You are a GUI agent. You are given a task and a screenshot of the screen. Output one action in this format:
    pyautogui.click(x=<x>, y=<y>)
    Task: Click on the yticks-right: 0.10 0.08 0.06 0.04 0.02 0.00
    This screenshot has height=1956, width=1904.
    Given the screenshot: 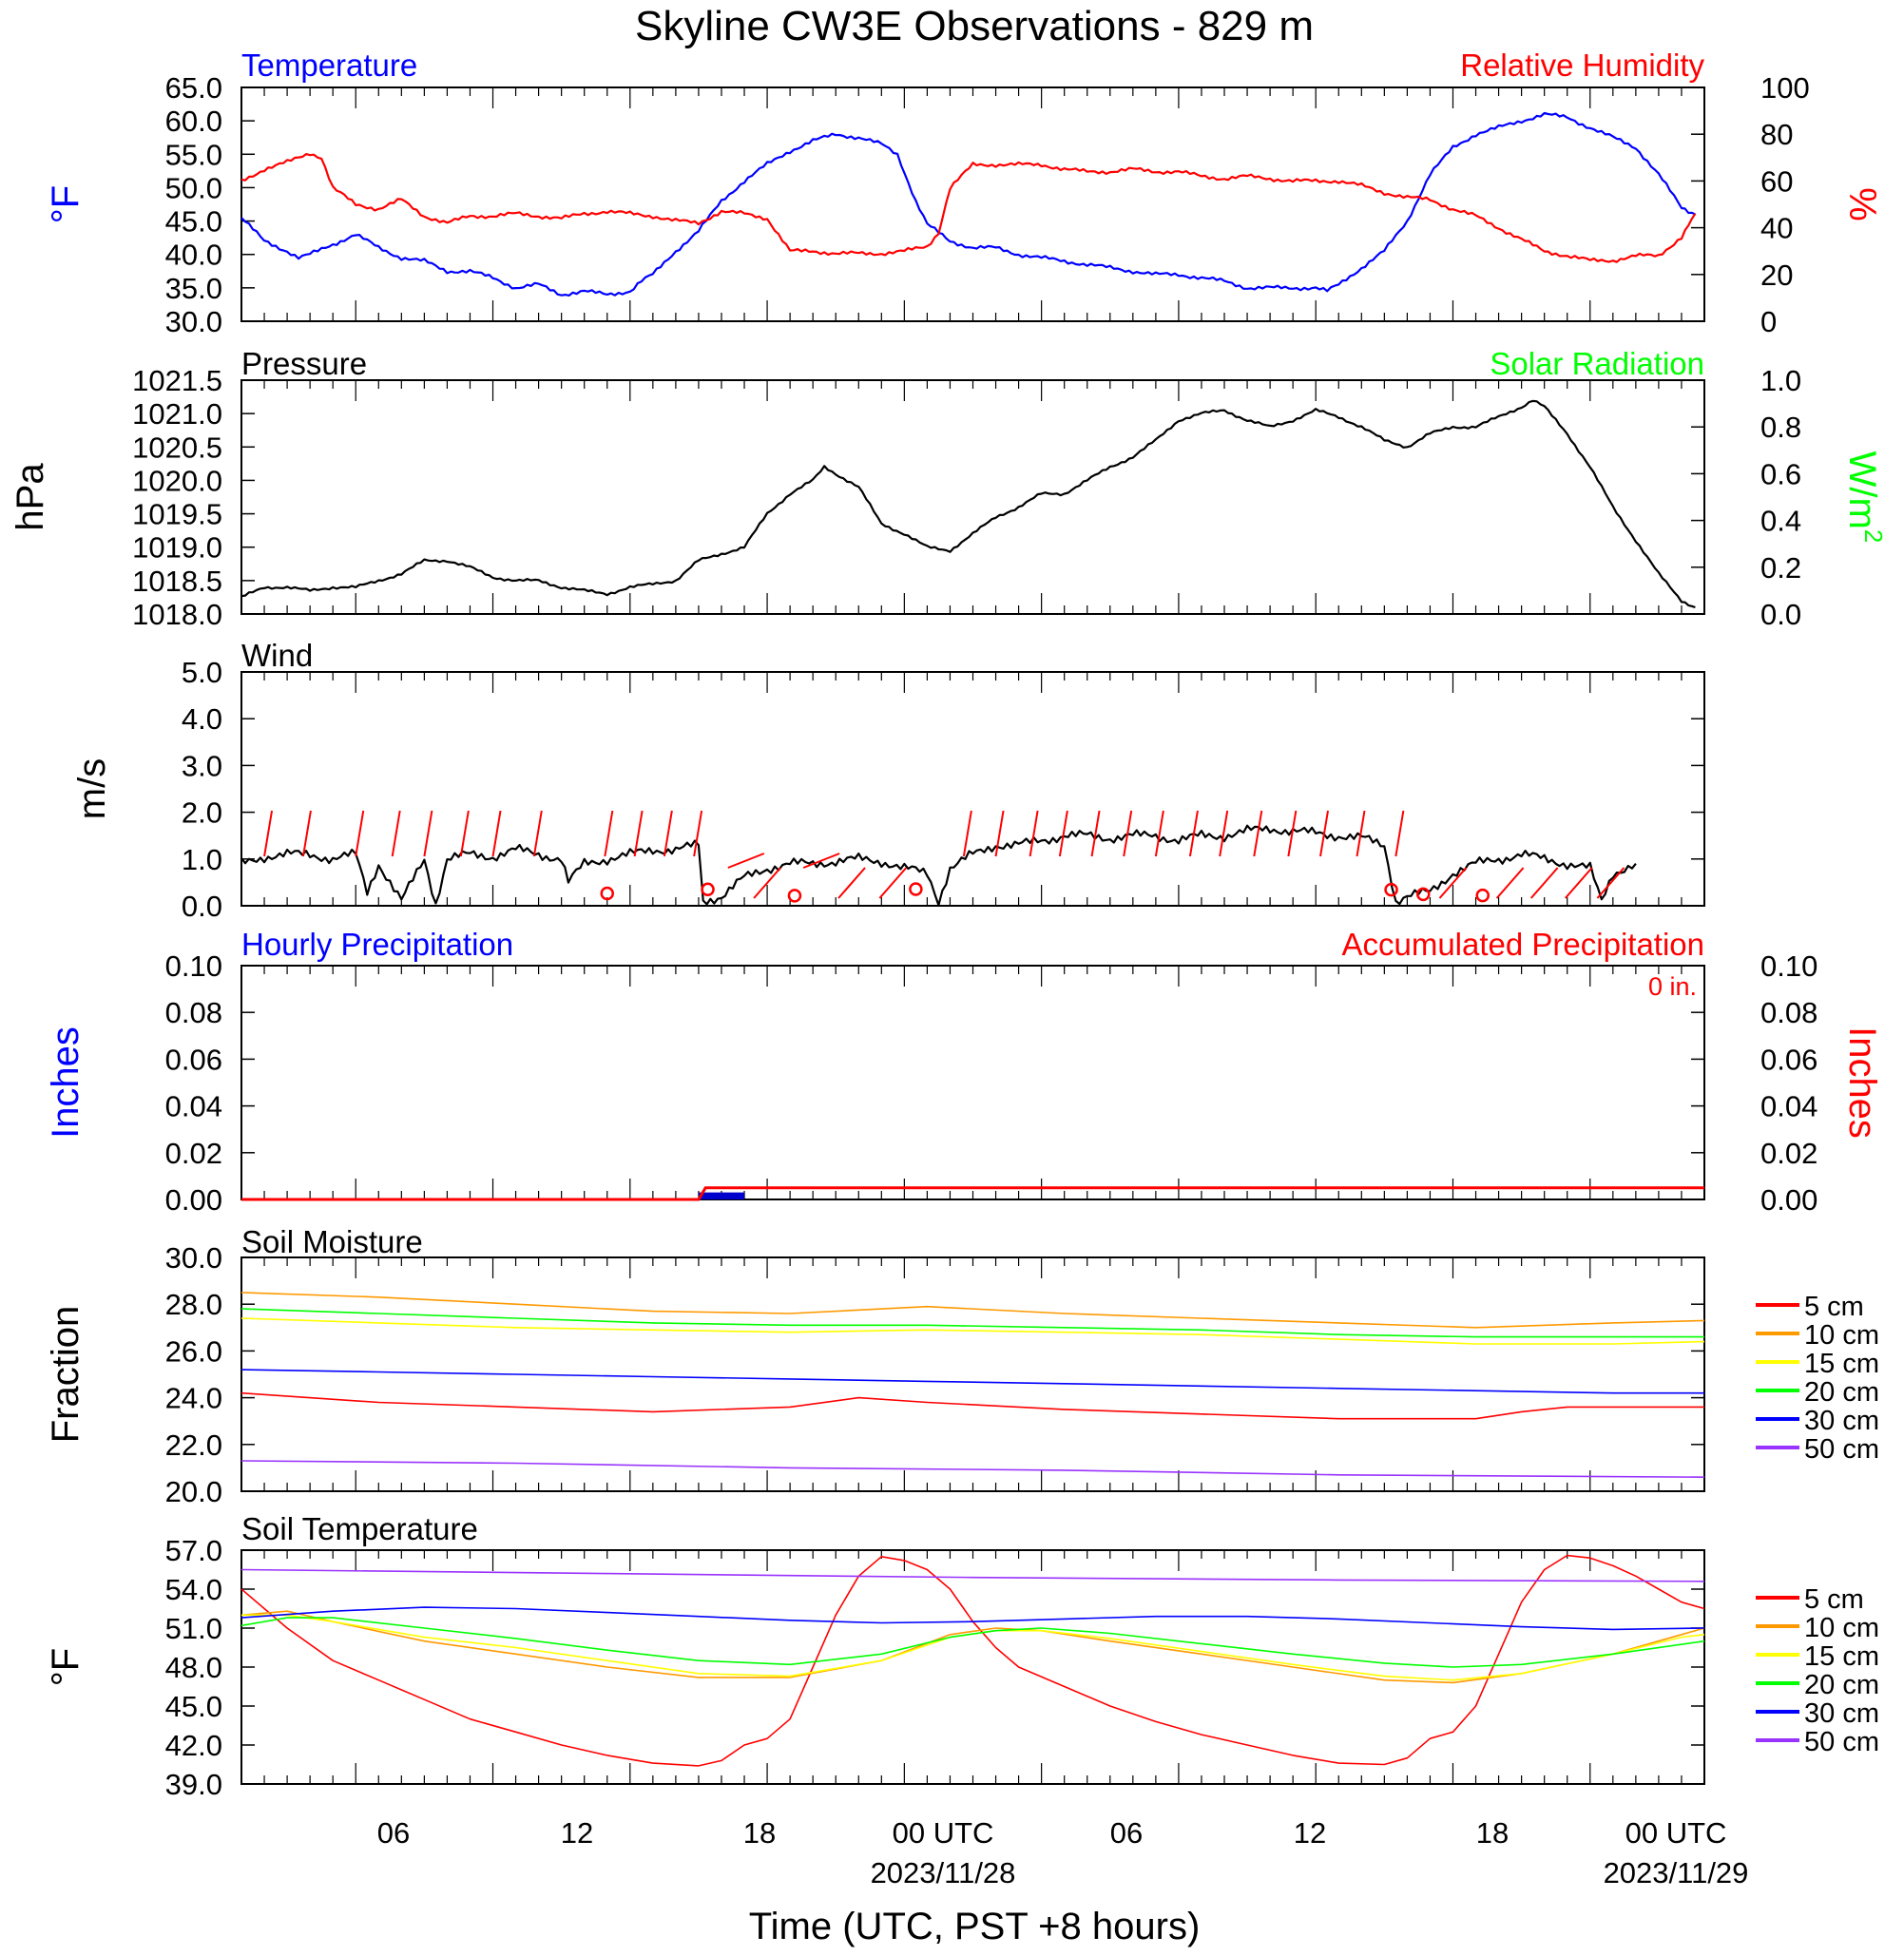 What is the action you would take?
    pyautogui.click(x=1754, y=1083)
    